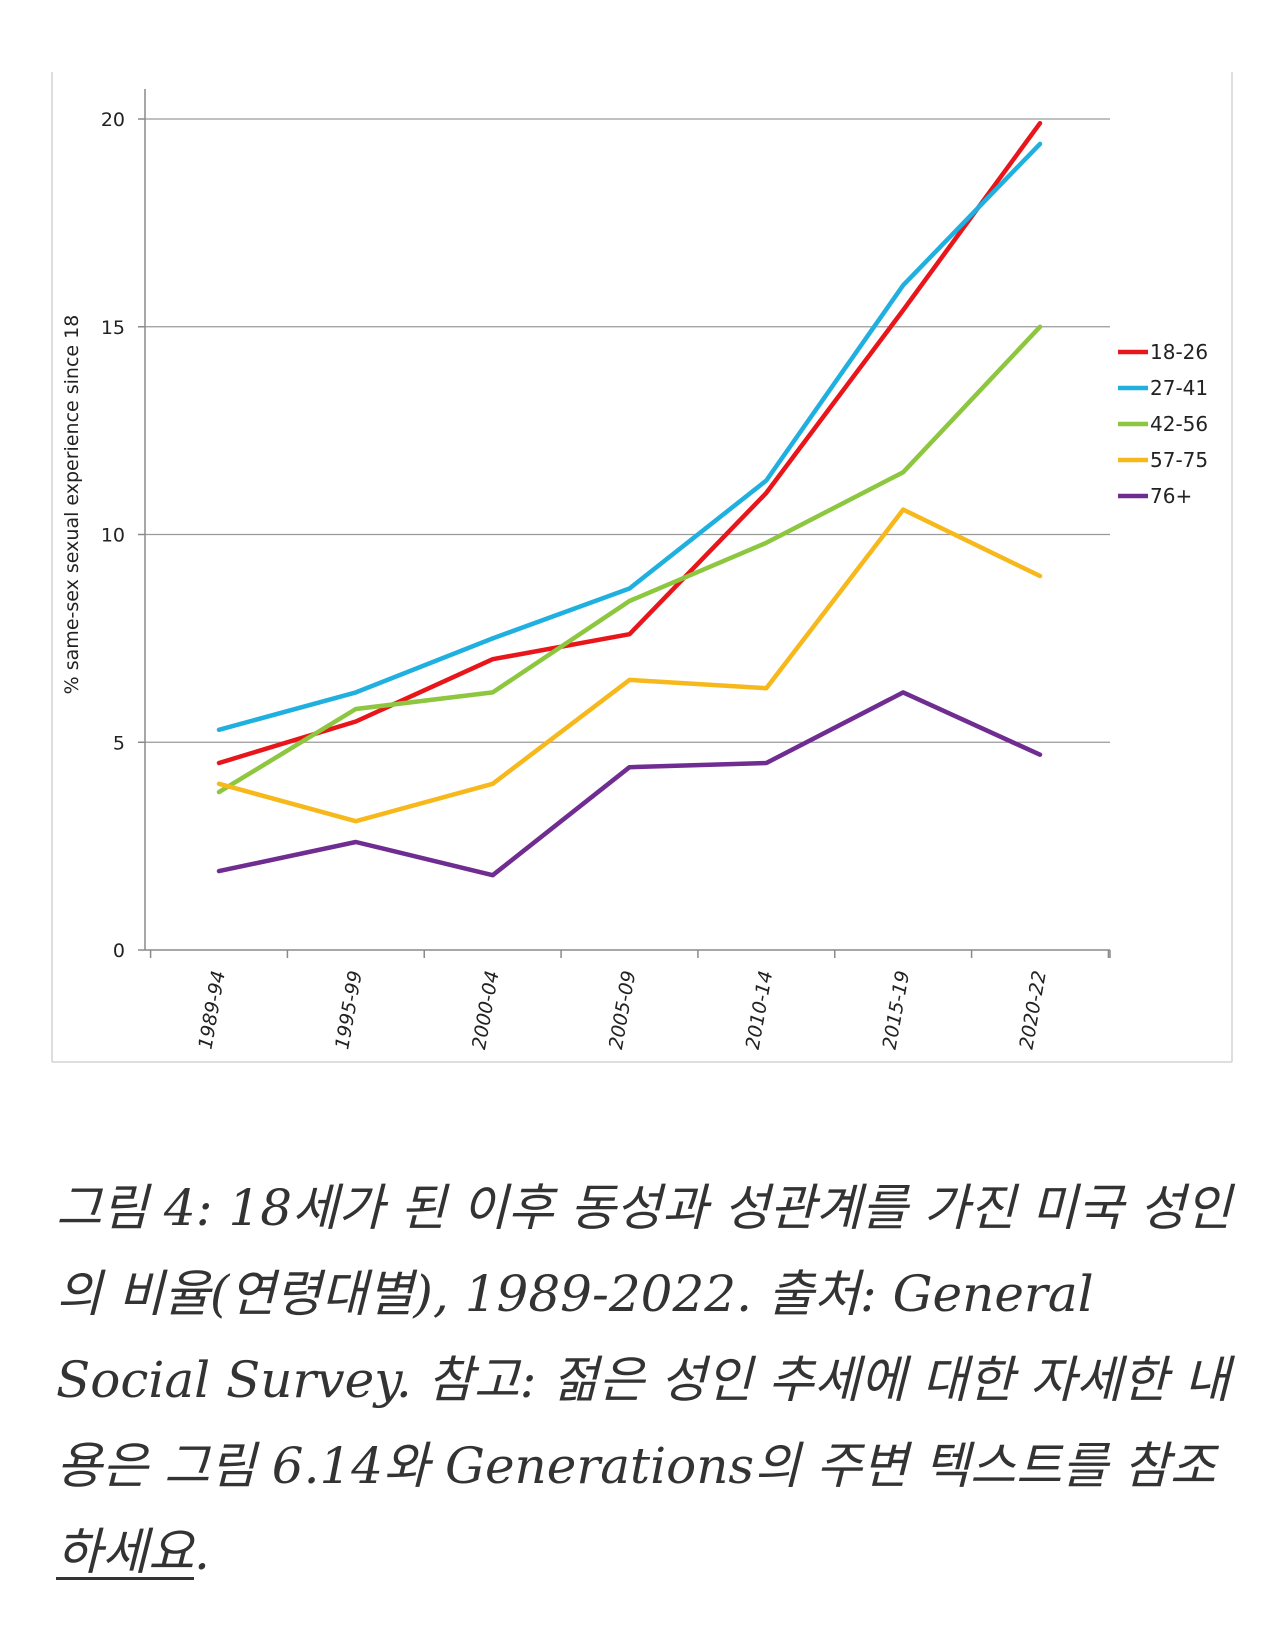 The height and width of the screenshot is (1630, 1280). I want to click on x-tick-label: 2010-14, so click(759, 1010).